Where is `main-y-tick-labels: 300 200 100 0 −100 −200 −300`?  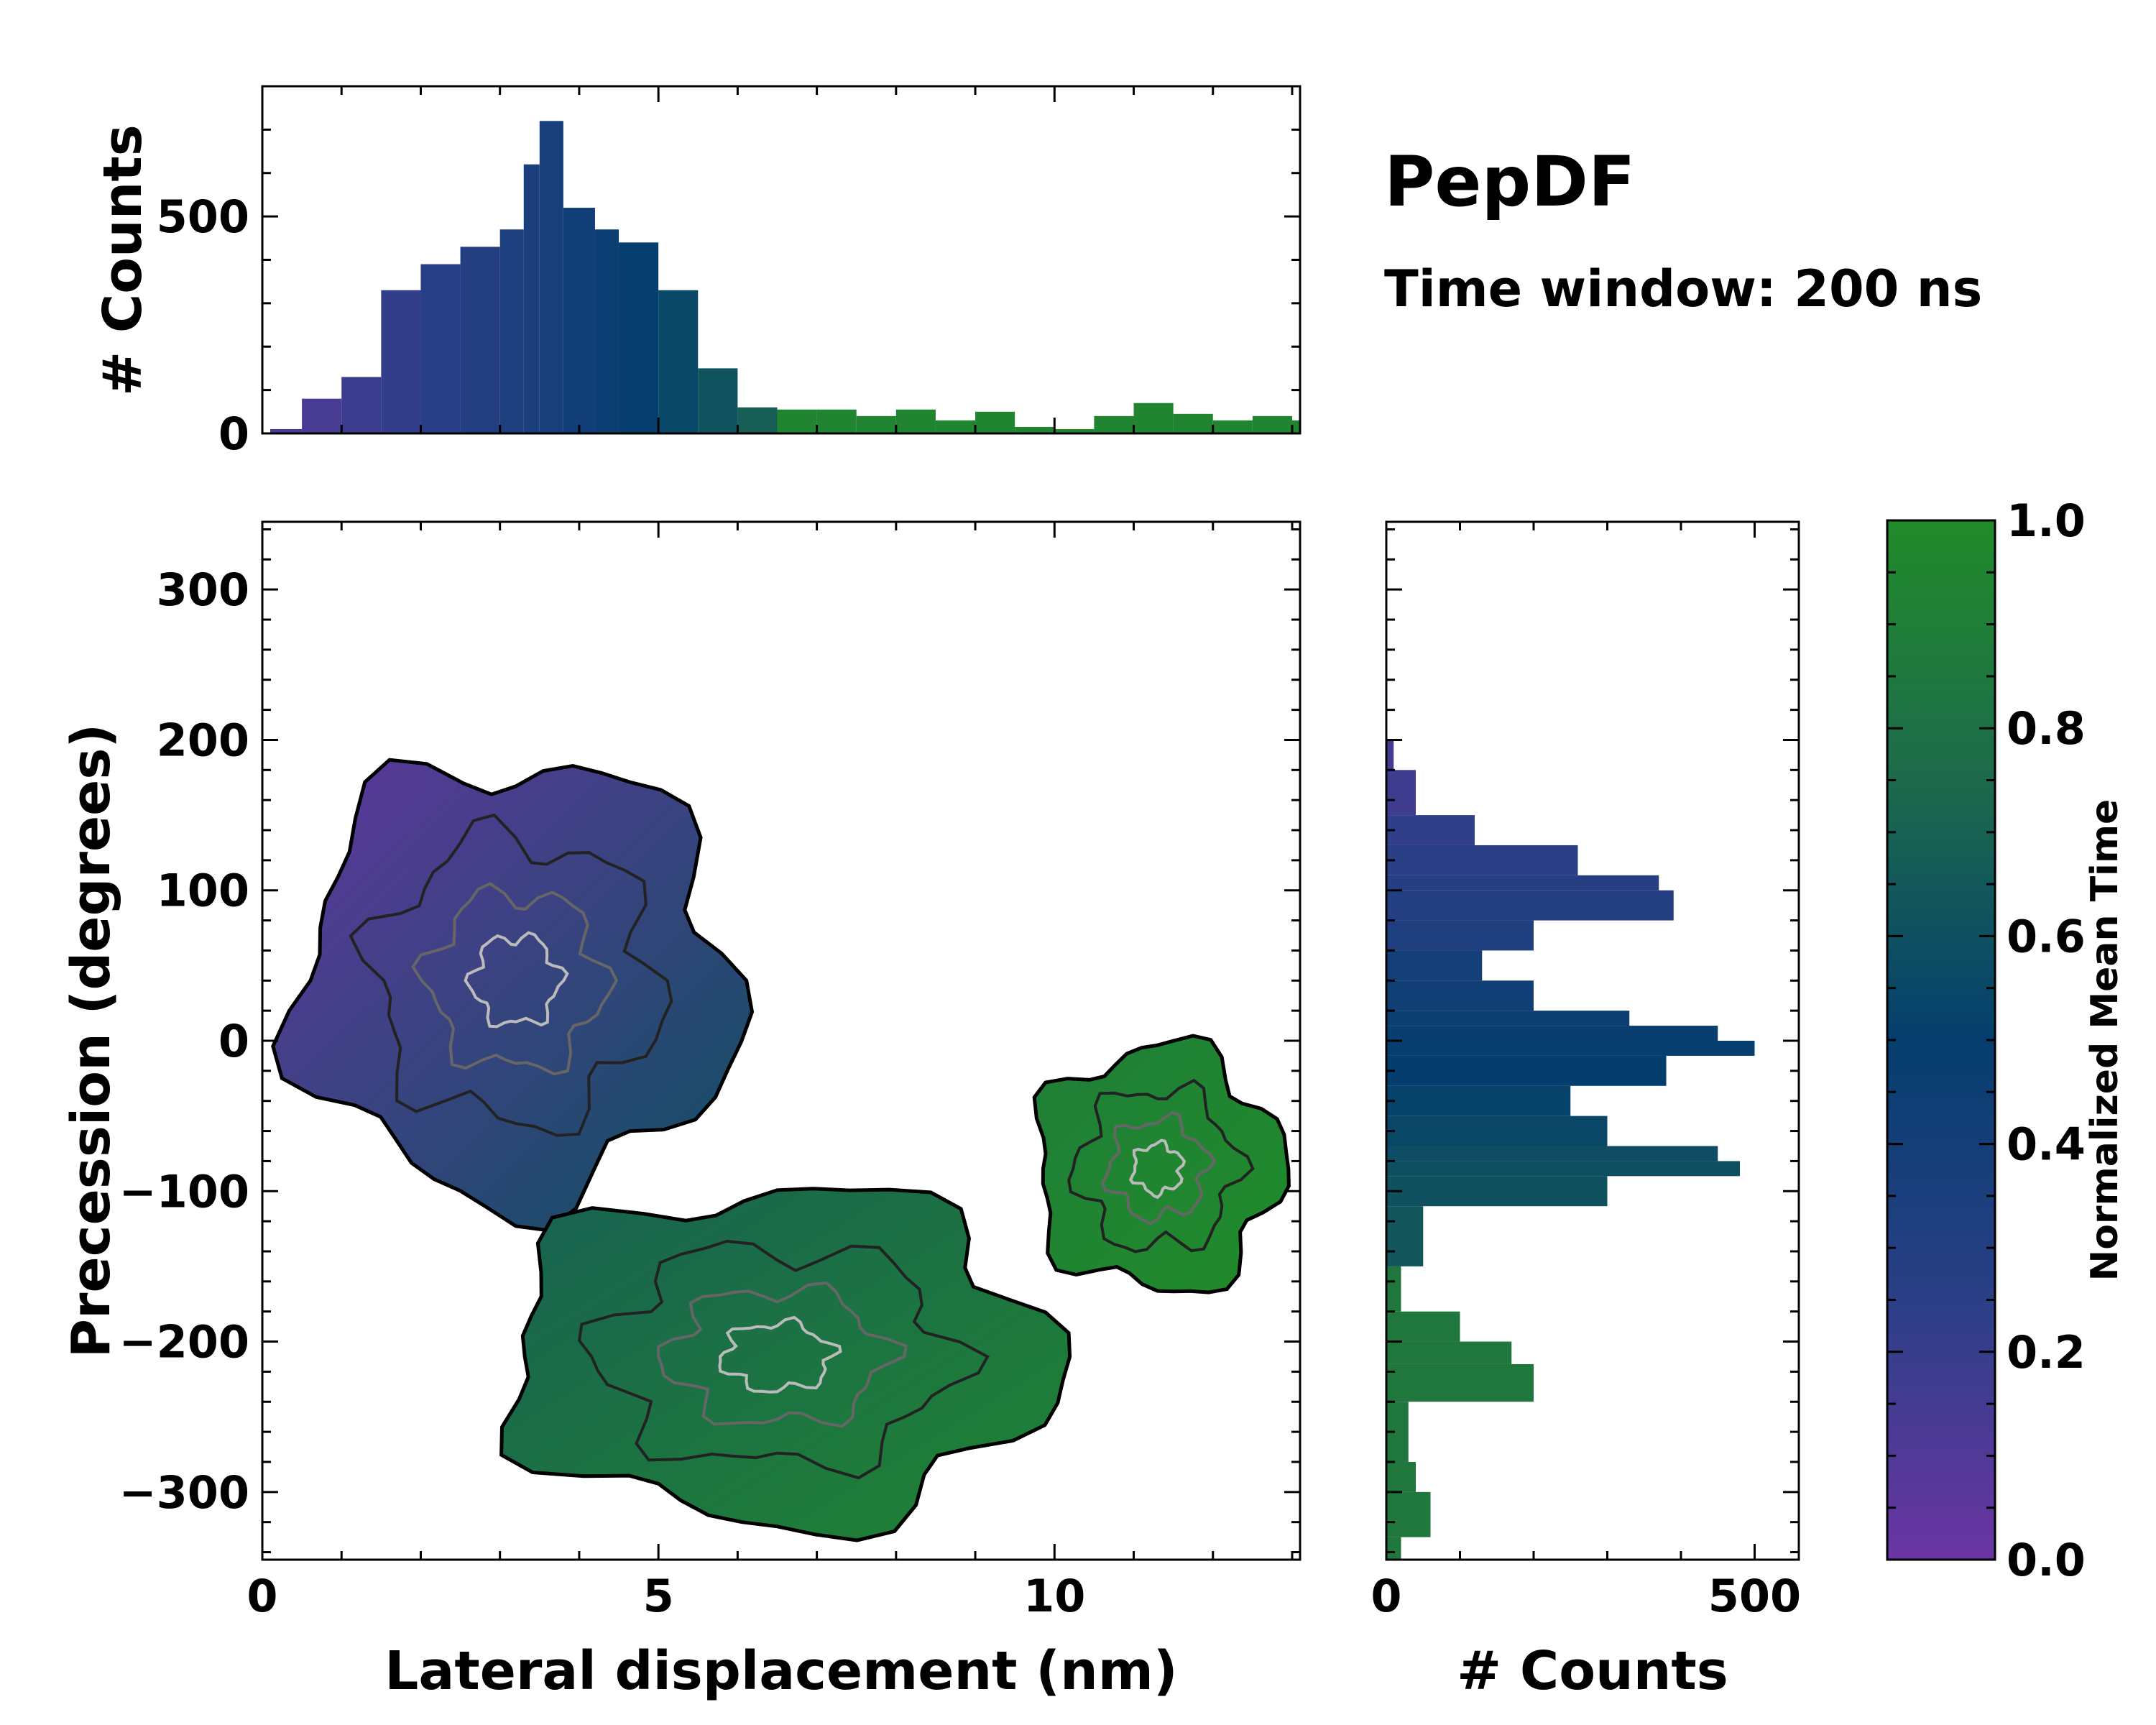 main-y-tick-labels: 300 200 100 0 −100 −200 −300 is located at coordinates (184, 1041).